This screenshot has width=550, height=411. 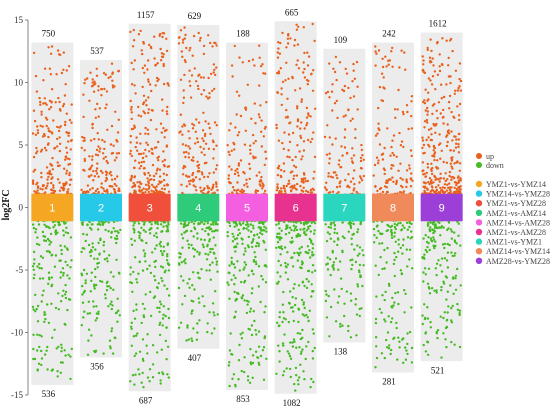 What do you see at coordinates (97, 51) in the screenshot?
I see `up-count-label: 537` at bounding box center [97, 51].